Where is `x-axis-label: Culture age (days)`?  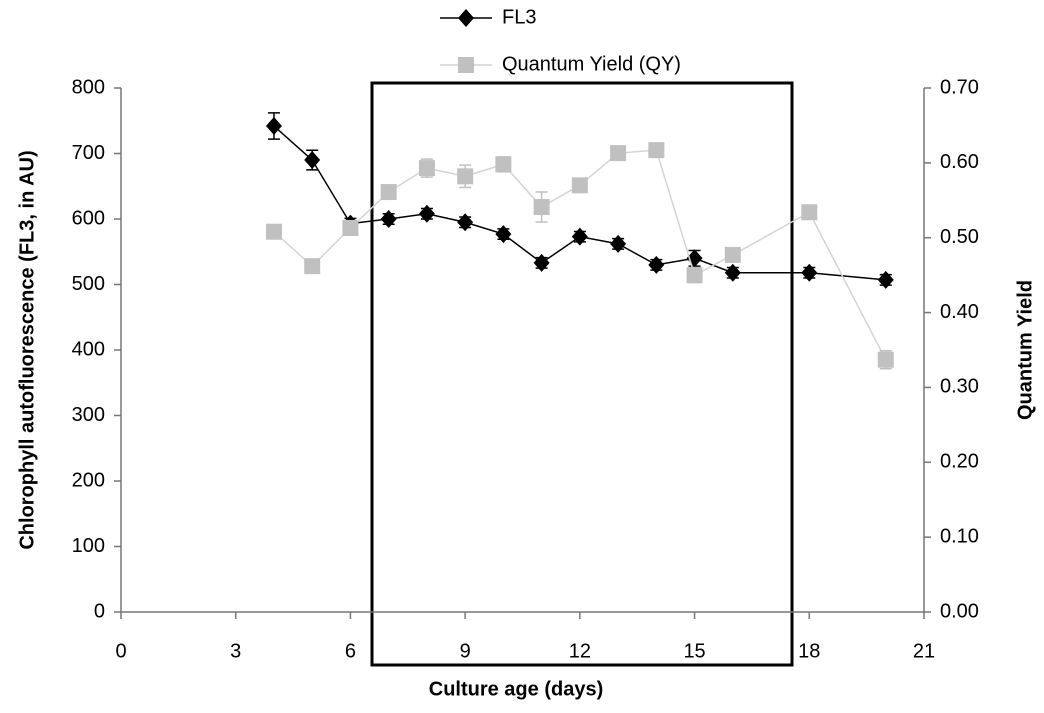
x-axis-label: Culture age (days) is located at coordinates (516, 689).